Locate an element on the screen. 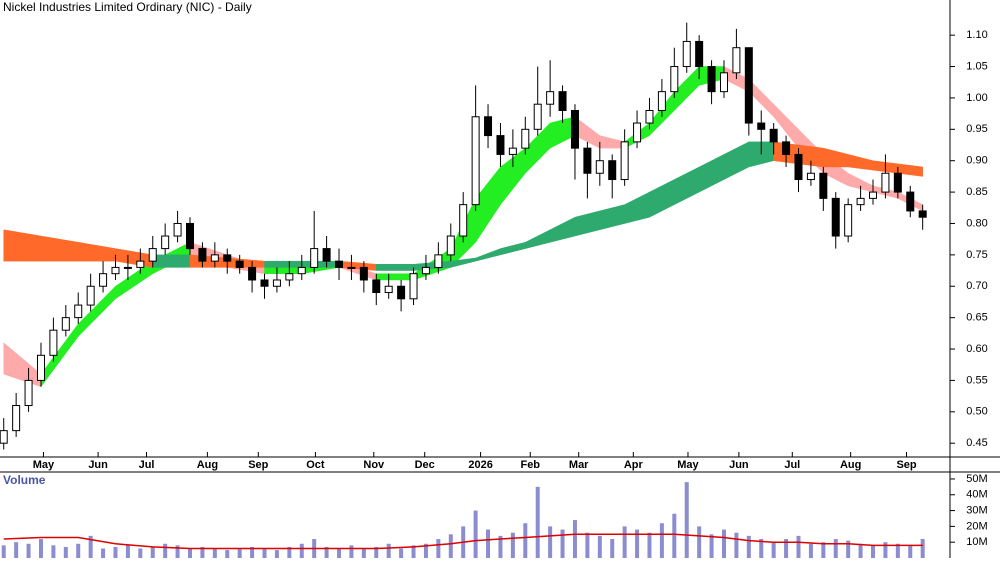  y-tick-label: 0.75 is located at coordinates (976, 255).